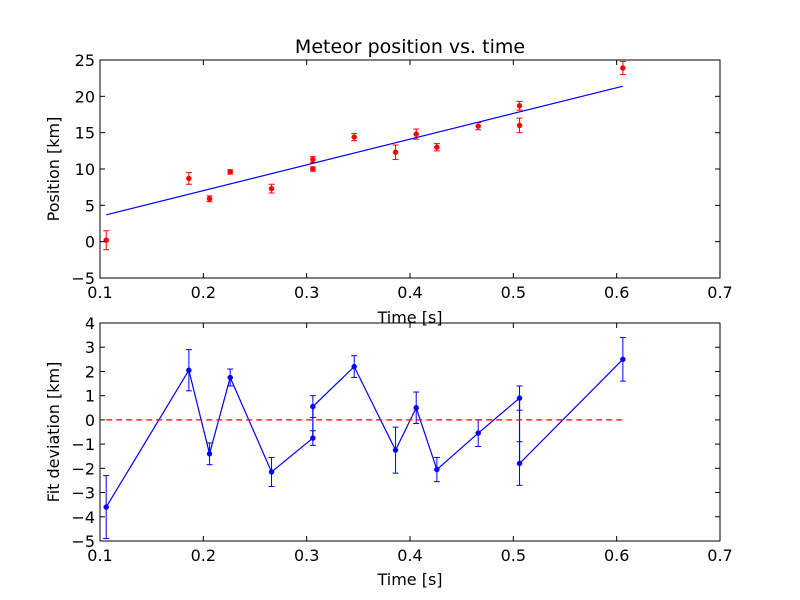 The image size is (800, 600). I want to click on position-x-tick-label: 0.5, so click(513, 292).